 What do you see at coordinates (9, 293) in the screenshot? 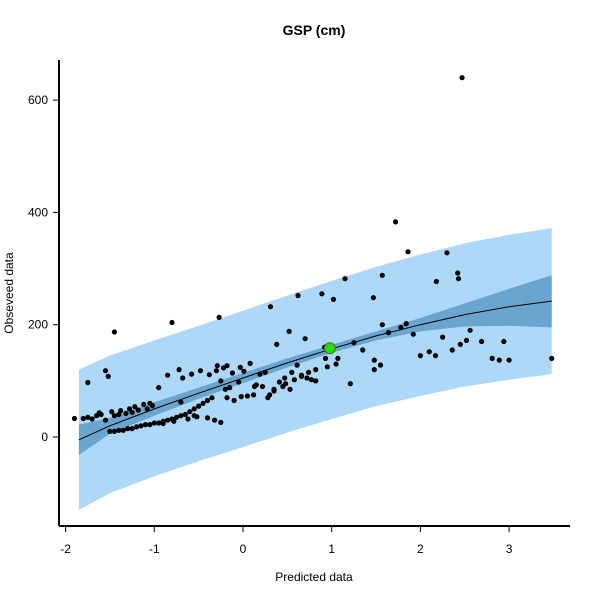
I see `y-axis-label: Obseveed data` at bounding box center [9, 293].